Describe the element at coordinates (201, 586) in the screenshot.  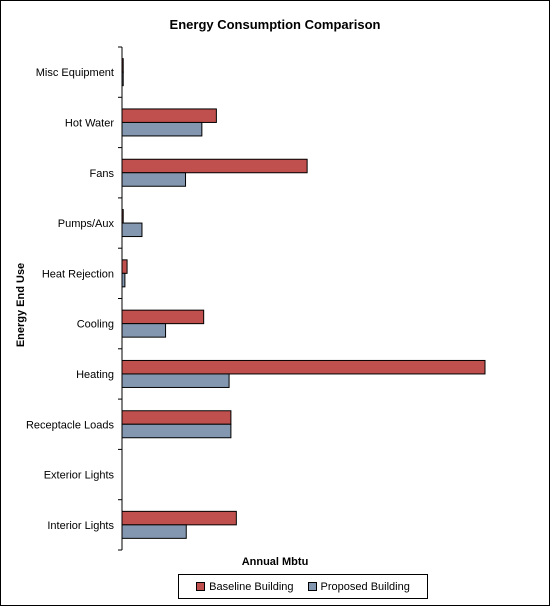
I see `legend-swatch-baseline` at that location.